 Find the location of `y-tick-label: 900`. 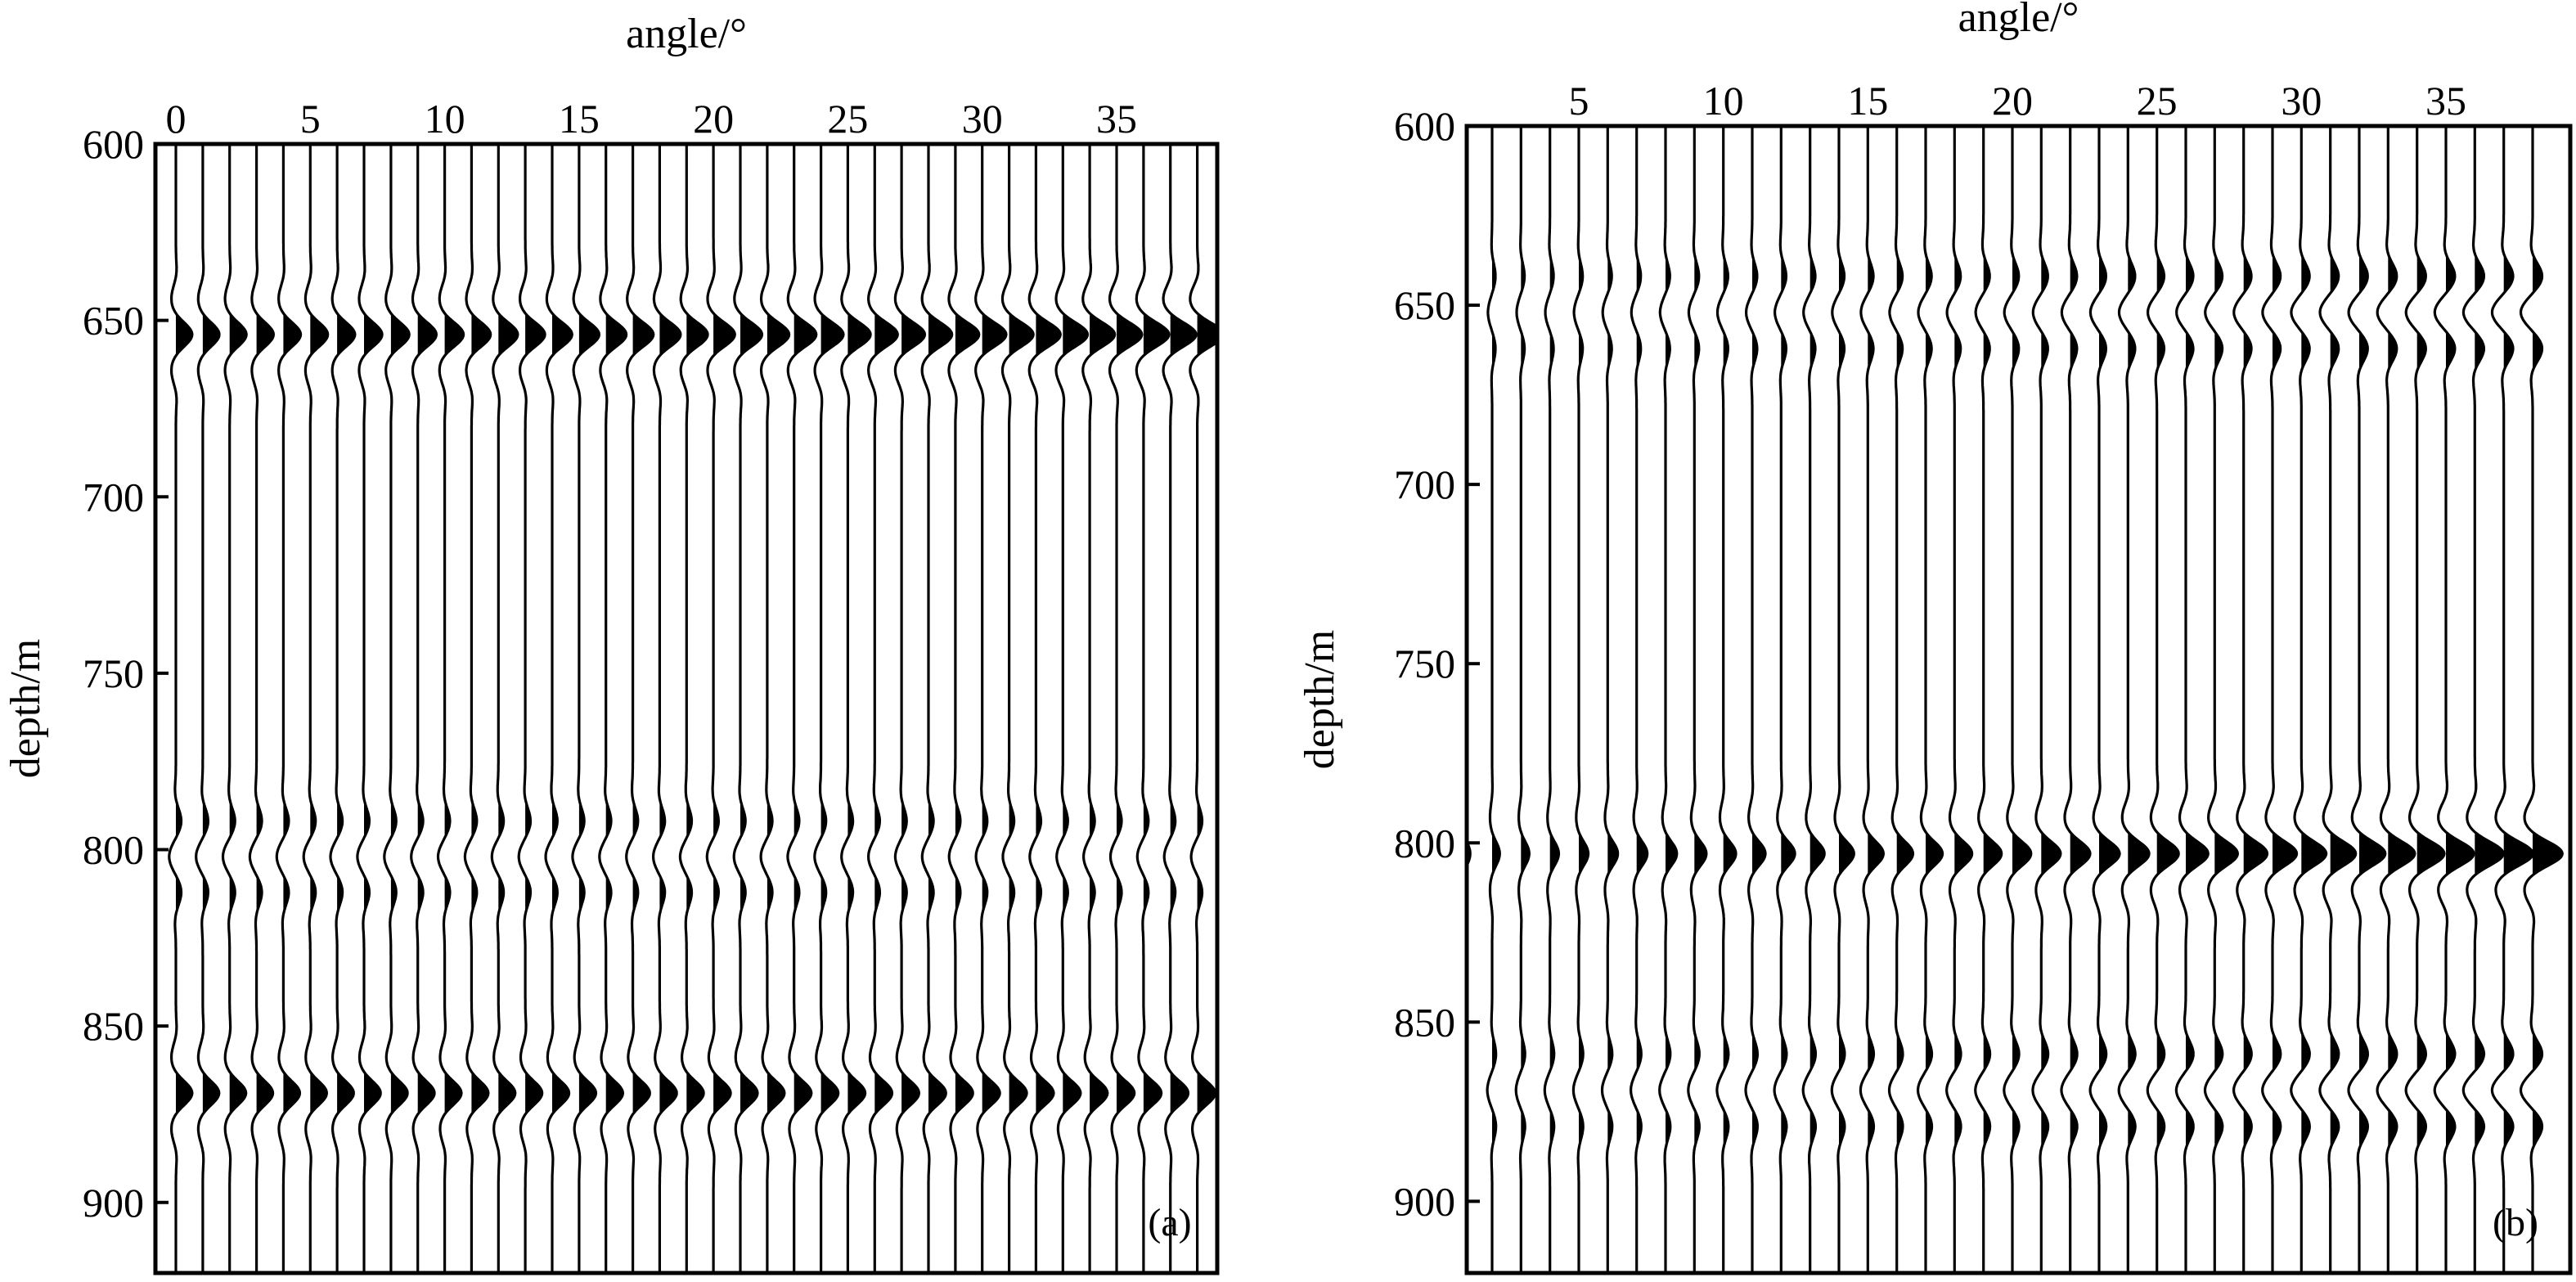

y-tick-label: 900 is located at coordinates (114, 1203).